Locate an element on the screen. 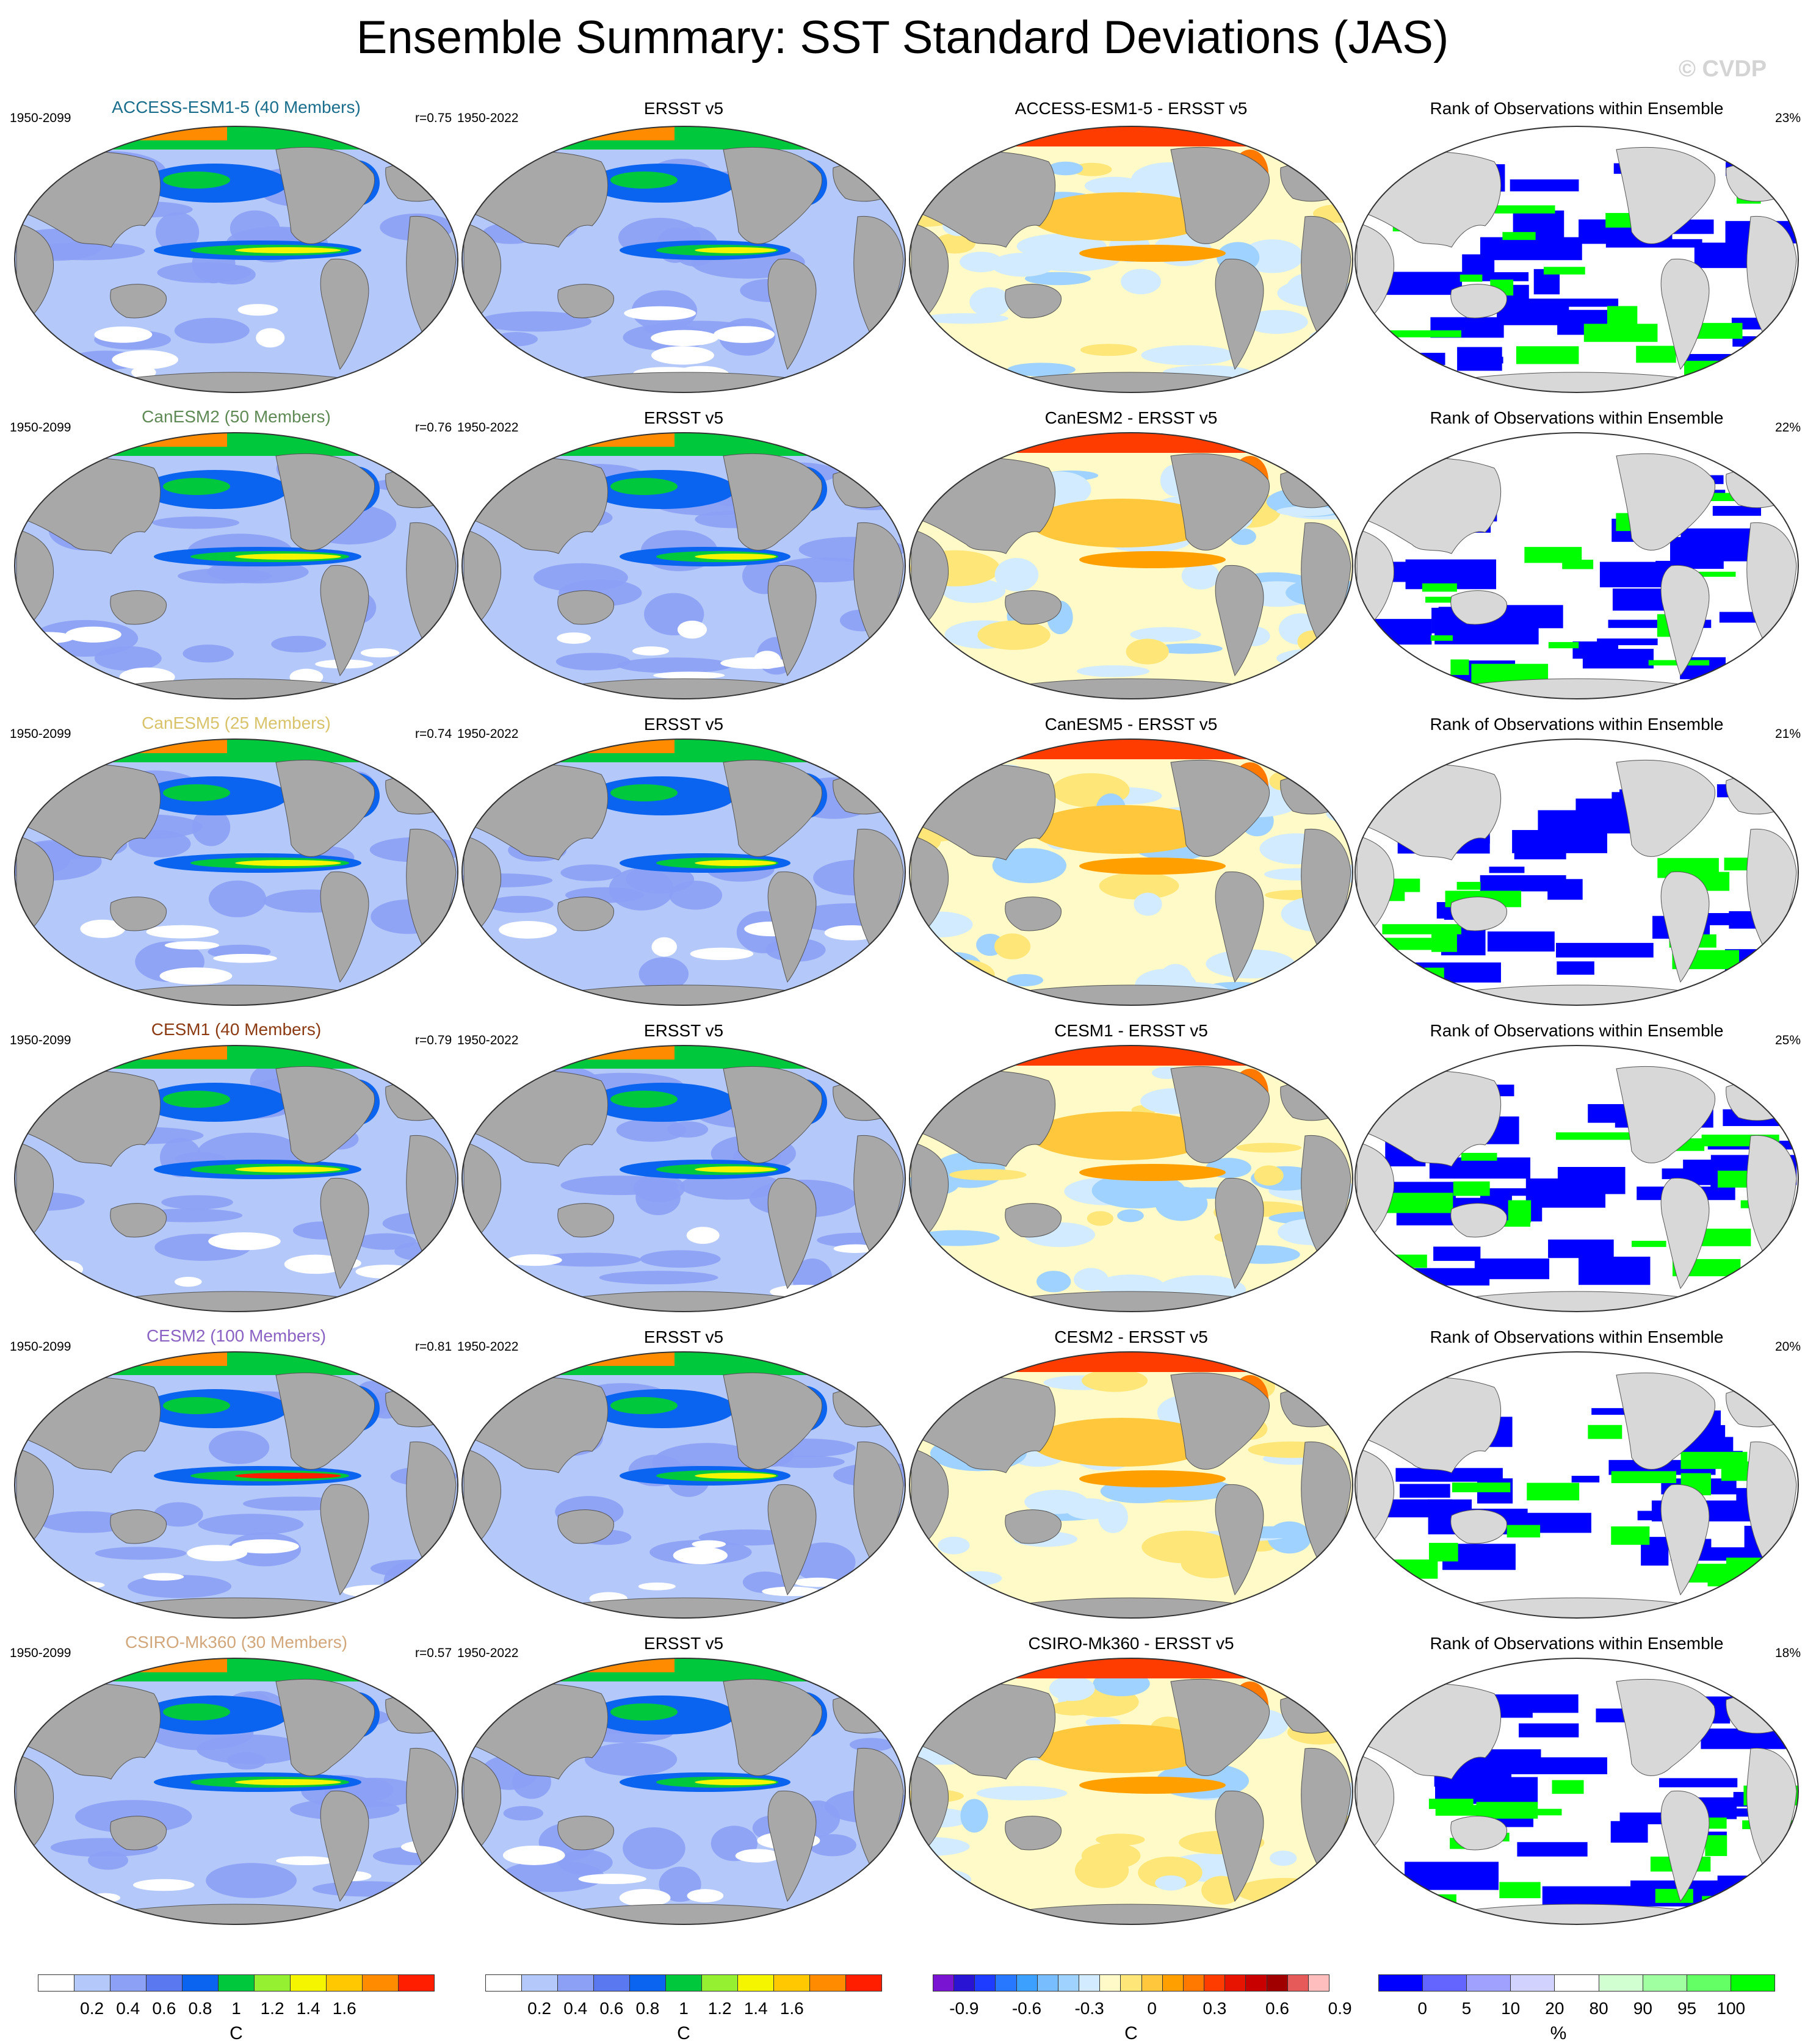 The image size is (1805, 2044). pattern-correlation: r=0.79 is located at coordinates (434, 1040).